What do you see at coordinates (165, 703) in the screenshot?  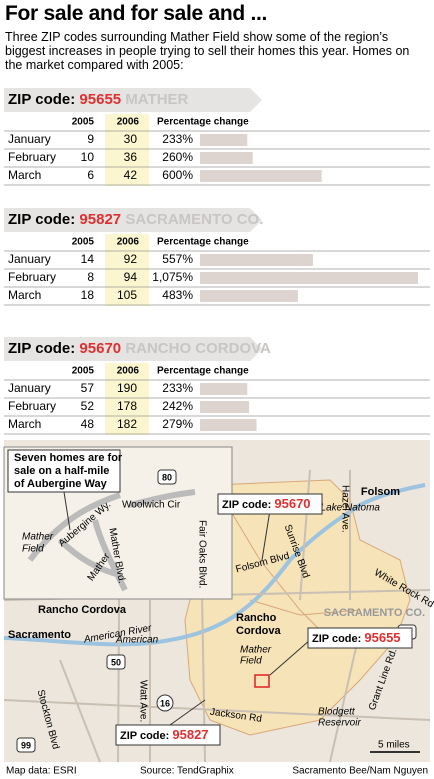 I see `shield-label: 16` at bounding box center [165, 703].